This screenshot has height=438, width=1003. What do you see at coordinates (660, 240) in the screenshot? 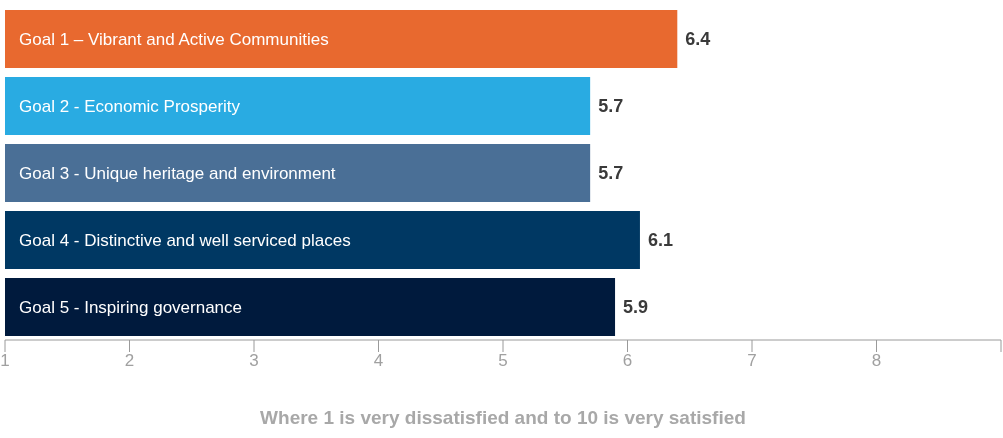
I see `data-label: 6.1` at bounding box center [660, 240].